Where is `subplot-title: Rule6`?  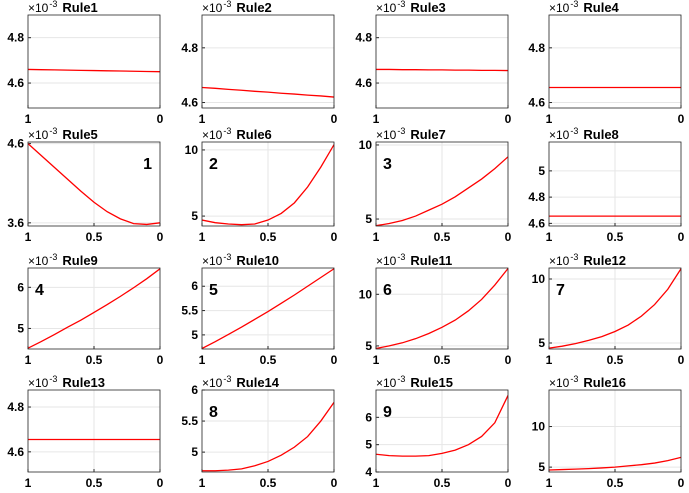
subplot-title: Rule6 is located at coordinates (253, 134).